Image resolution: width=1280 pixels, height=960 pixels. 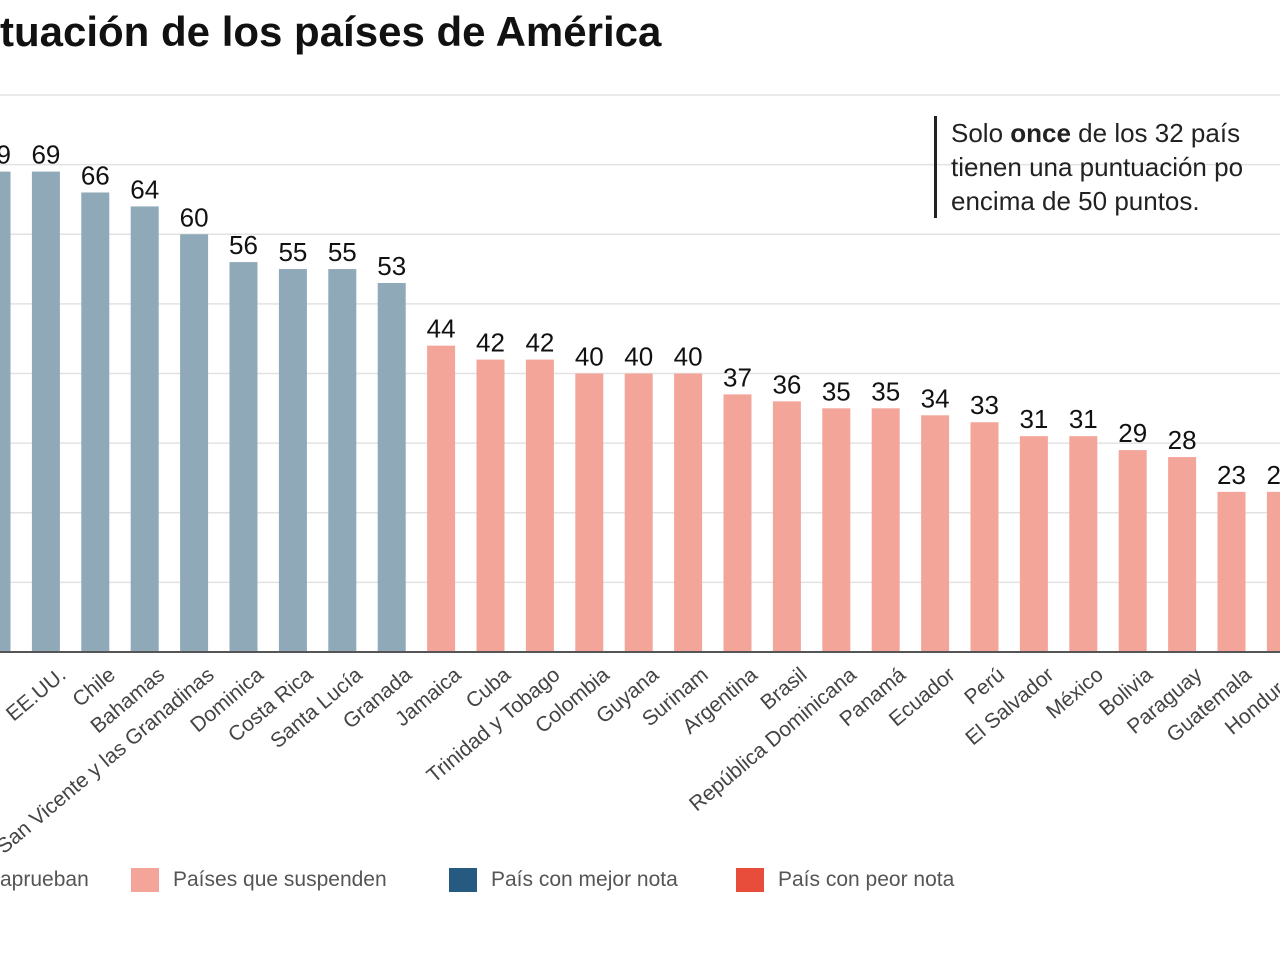 What do you see at coordinates (1075, 201) in the screenshot?
I see `annotation-text: encima de 50 puntos.` at bounding box center [1075, 201].